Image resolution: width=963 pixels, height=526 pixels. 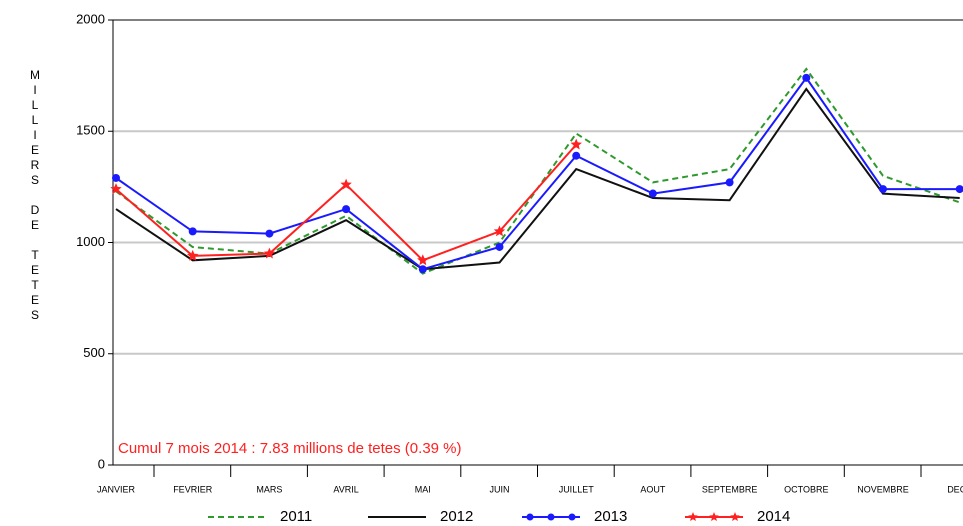 I want to click on x-tick-label: OCTOBRE, so click(x=806, y=489).